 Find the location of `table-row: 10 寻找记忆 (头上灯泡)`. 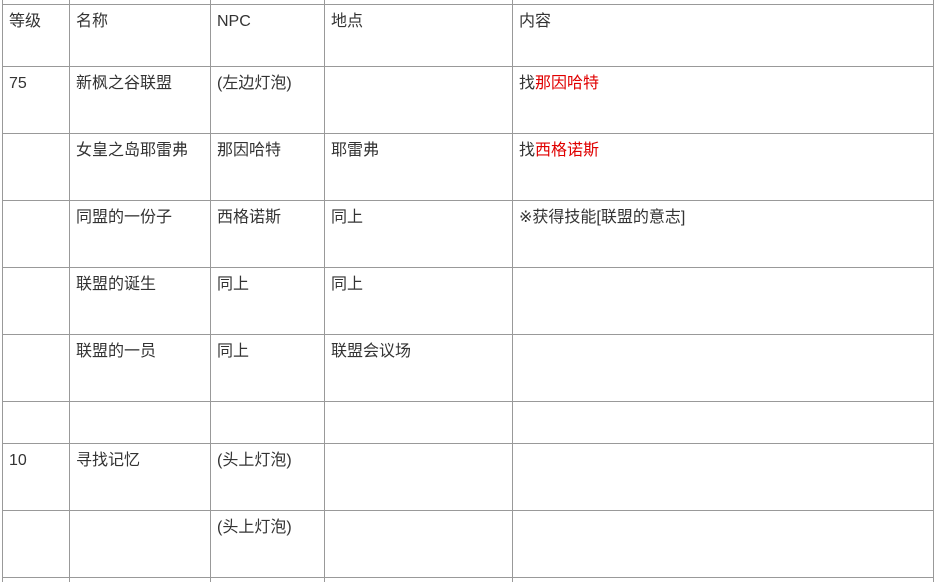

table-row: 10 寻找记忆 (头上灯泡) is located at coordinates (468, 477).